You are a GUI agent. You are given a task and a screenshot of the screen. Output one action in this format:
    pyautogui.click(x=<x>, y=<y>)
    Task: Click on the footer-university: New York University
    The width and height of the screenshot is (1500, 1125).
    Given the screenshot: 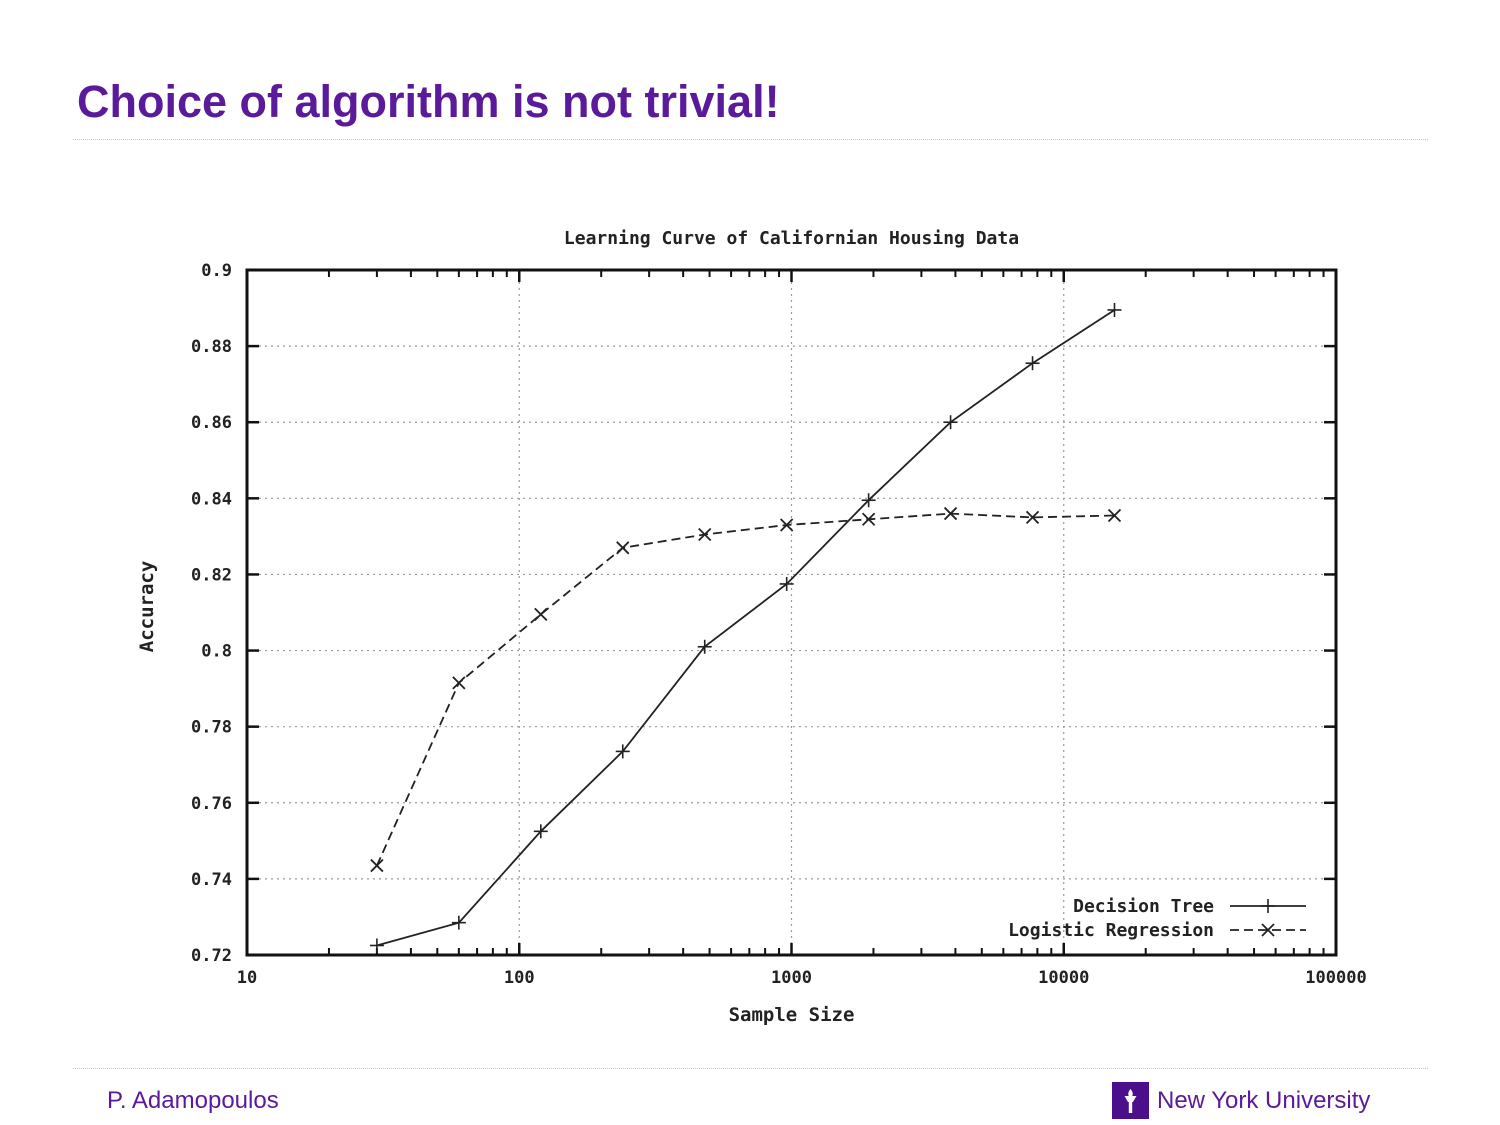 What is the action you would take?
    pyautogui.click(x=1264, y=1100)
    